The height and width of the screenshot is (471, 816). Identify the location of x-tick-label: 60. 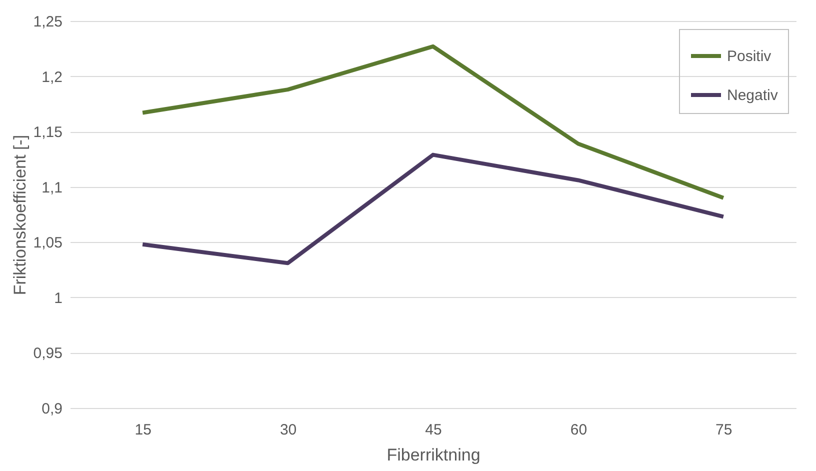
(579, 430).